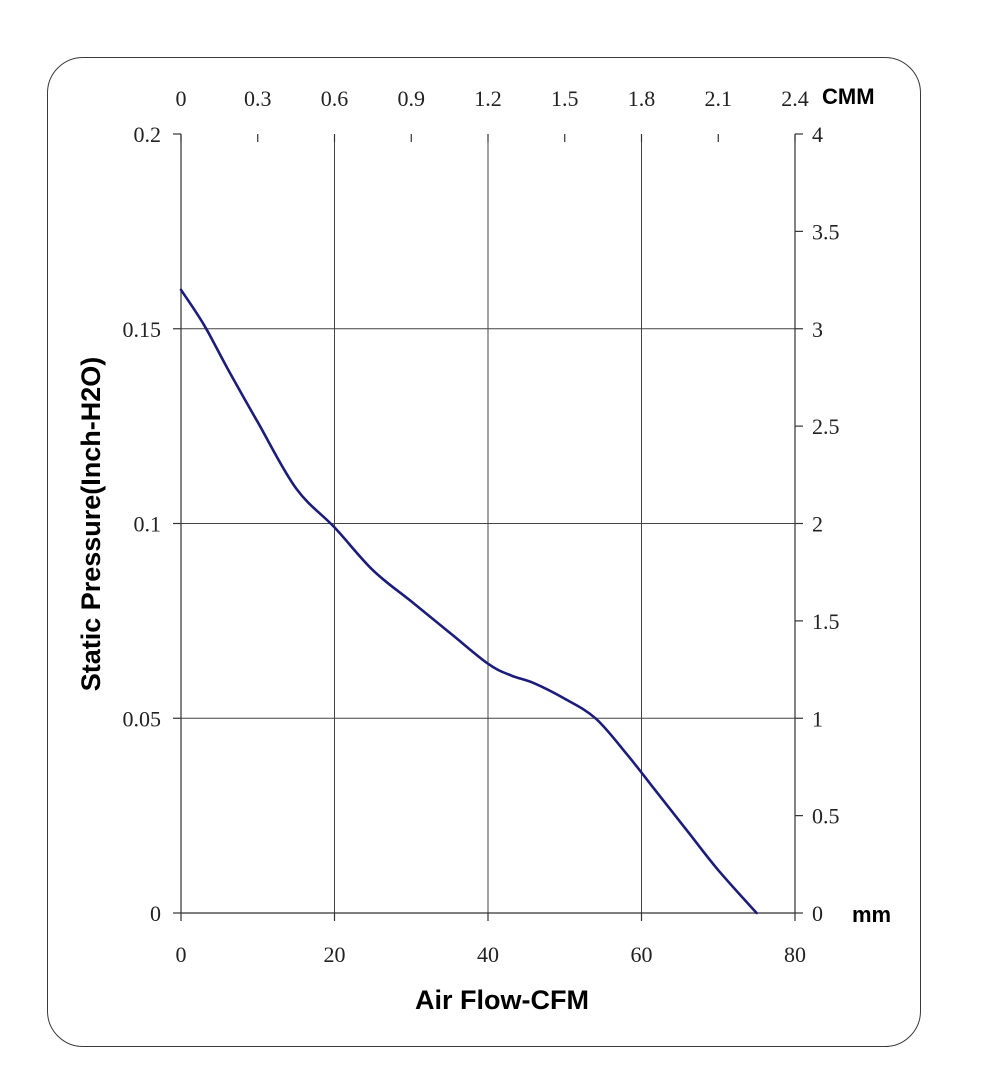 The width and height of the screenshot is (1000, 1075). Describe the element at coordinates (817, 524) in the screenshot. I see `y2-tick-label: 2` at that location.